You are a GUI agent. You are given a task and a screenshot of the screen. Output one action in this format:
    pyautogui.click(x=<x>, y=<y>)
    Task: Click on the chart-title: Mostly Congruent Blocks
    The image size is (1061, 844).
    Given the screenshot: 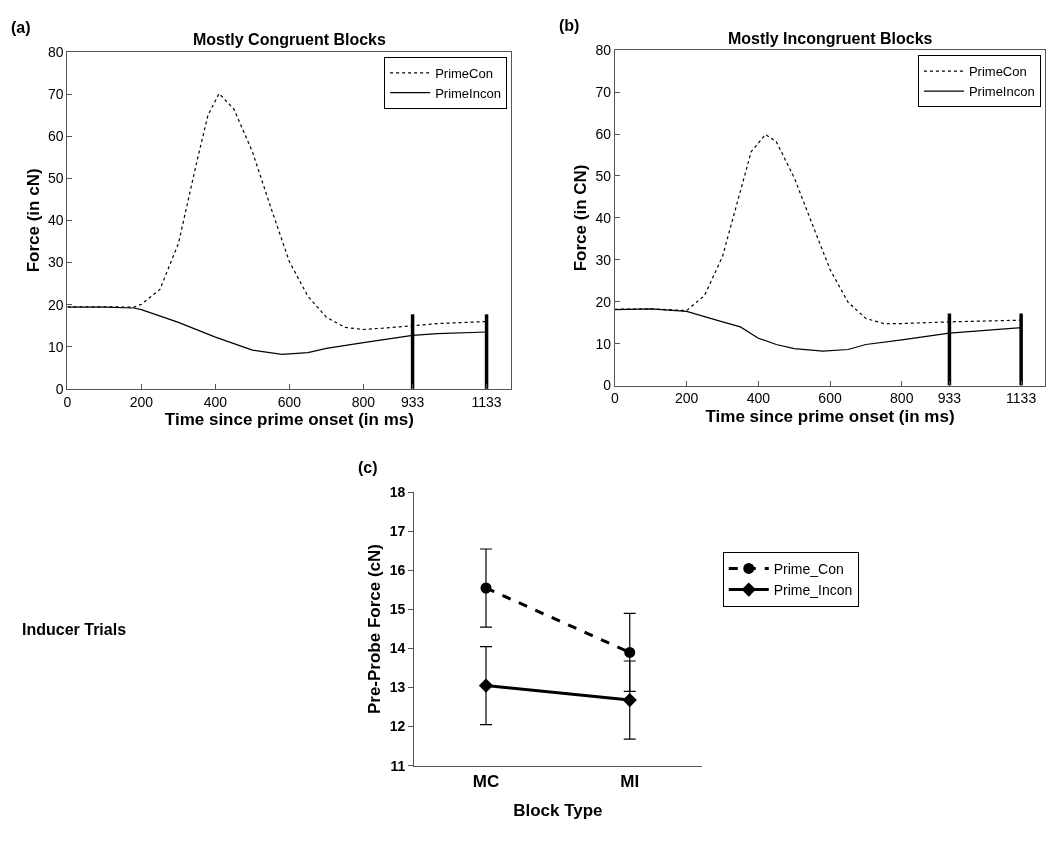 What is the action you would take?
    pyautogui.click(x=290, y=39)
    